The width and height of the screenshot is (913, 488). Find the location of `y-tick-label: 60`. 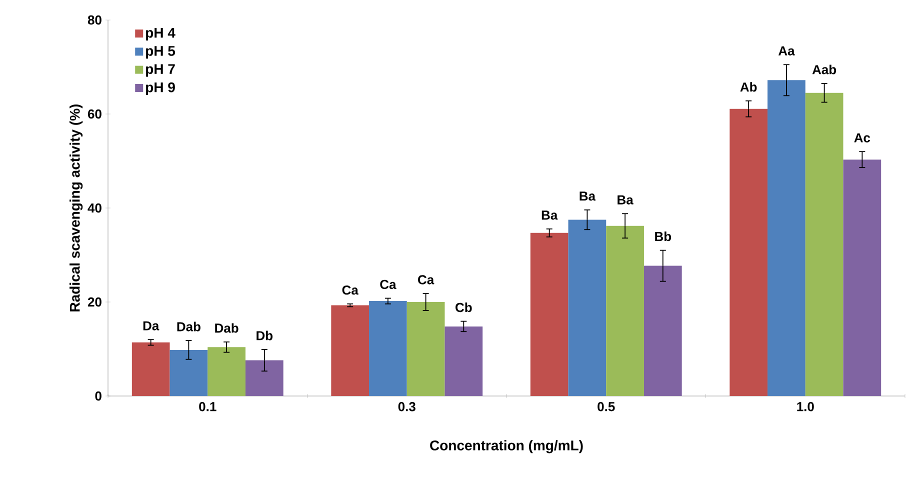

y-tick-label: 60 is located at coordinates (95, 114).